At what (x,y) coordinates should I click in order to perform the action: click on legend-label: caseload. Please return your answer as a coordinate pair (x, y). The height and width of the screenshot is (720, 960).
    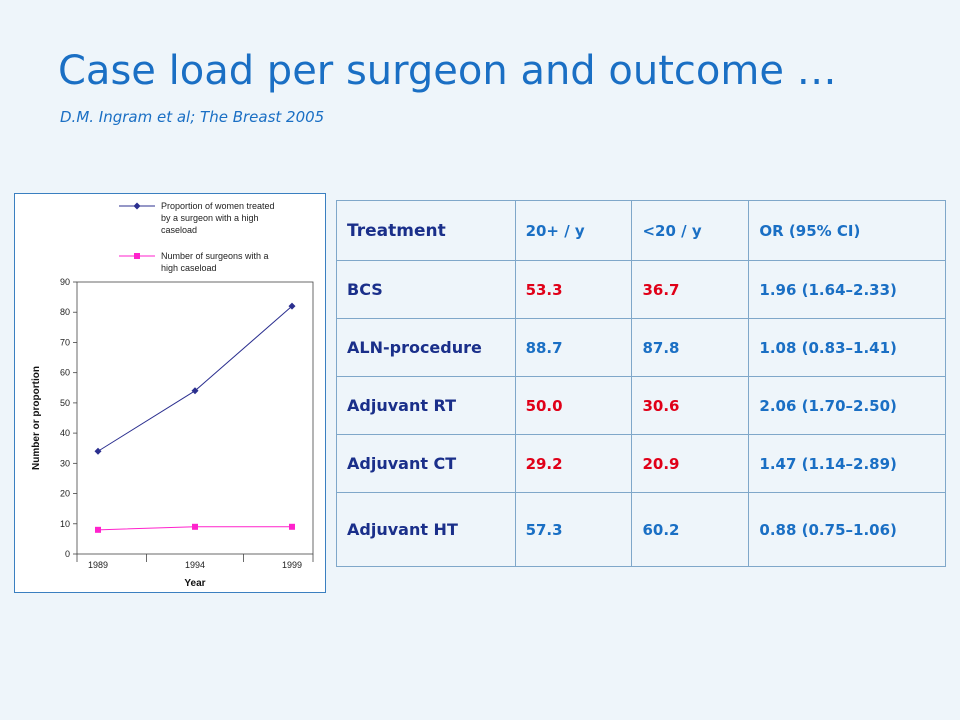
    Looking at the image, I should click on (179, 230).